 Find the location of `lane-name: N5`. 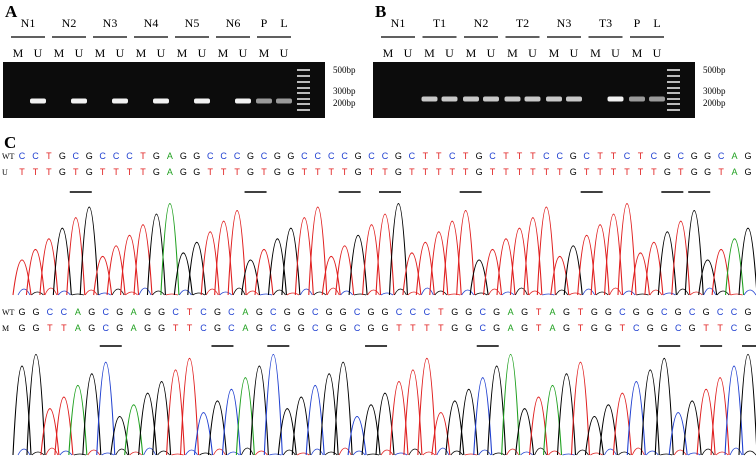

lane-name: N5 is located at coordinates (192, 23).